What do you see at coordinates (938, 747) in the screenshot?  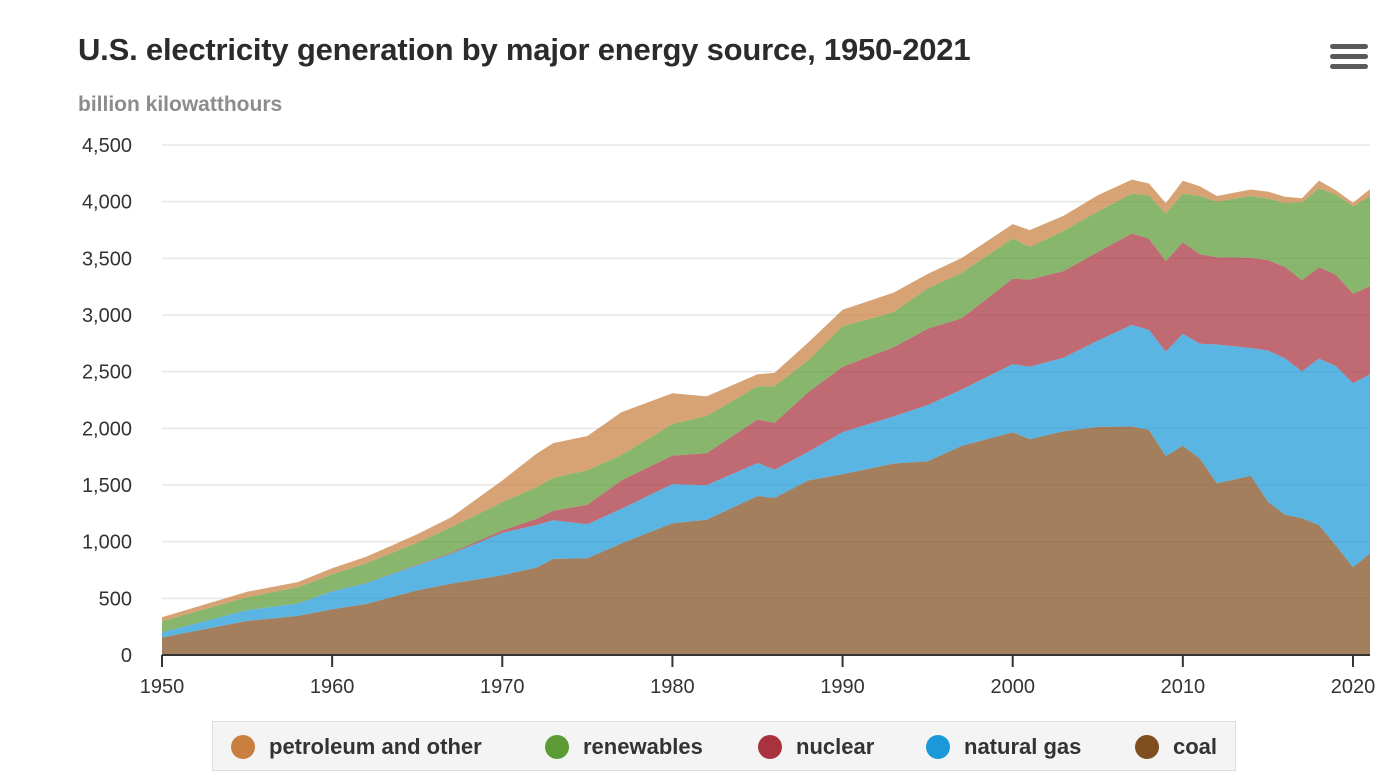 I see `legend-swatch-natural-gas` at bounding box center [938, 747].